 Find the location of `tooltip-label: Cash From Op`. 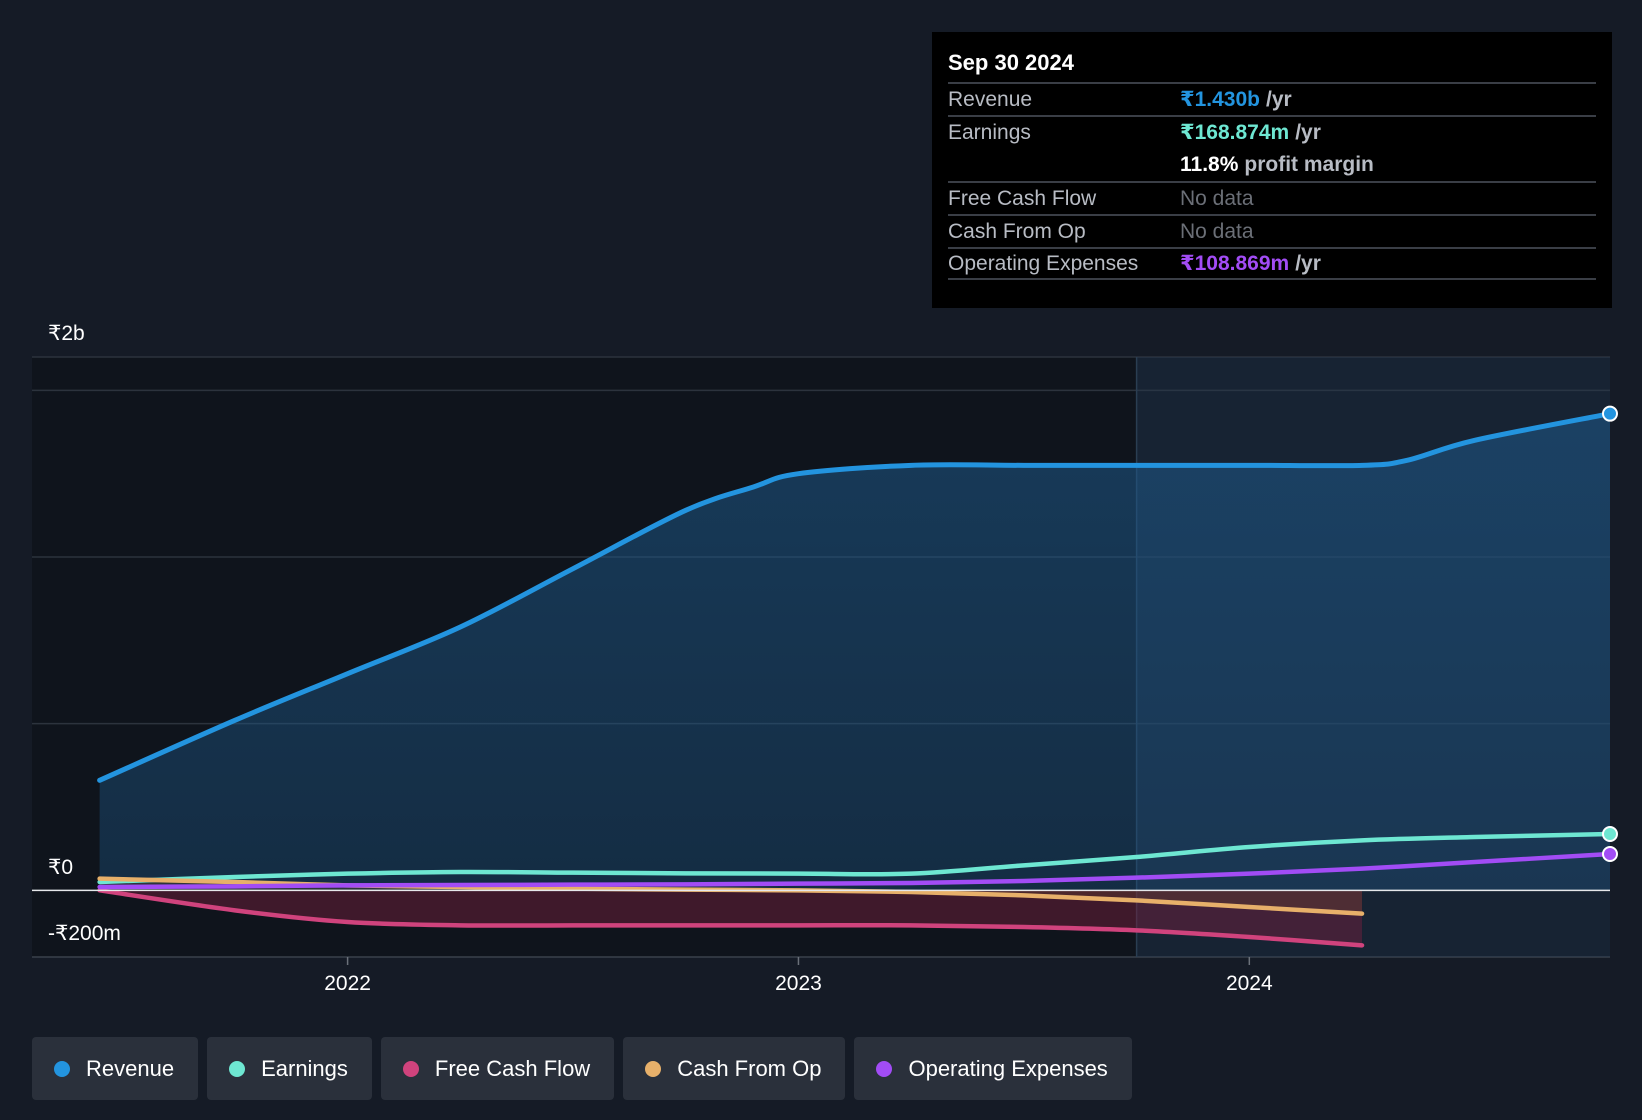

tooltip-label: Cash From Op is located at coordinates (1017, 231).